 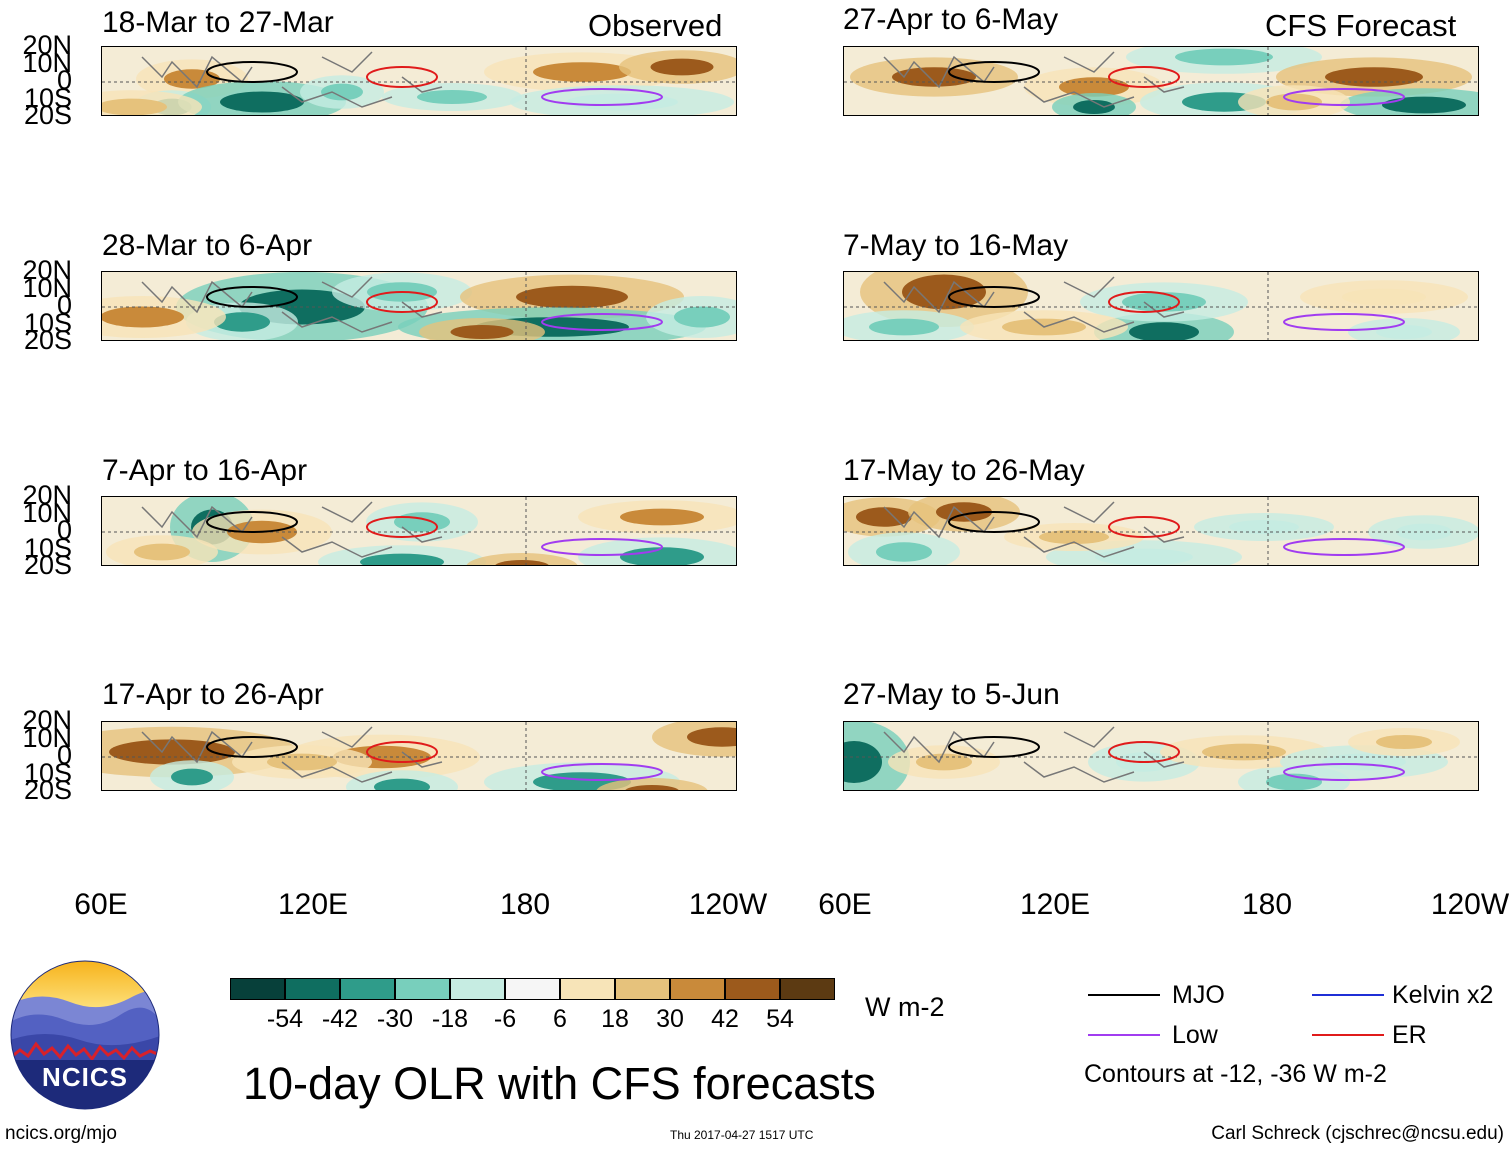 What do you see at coordinates (285, 1019) in the screenshot?
I see `colorbar-tick-label: -54` at bounding box center [285, 1019].